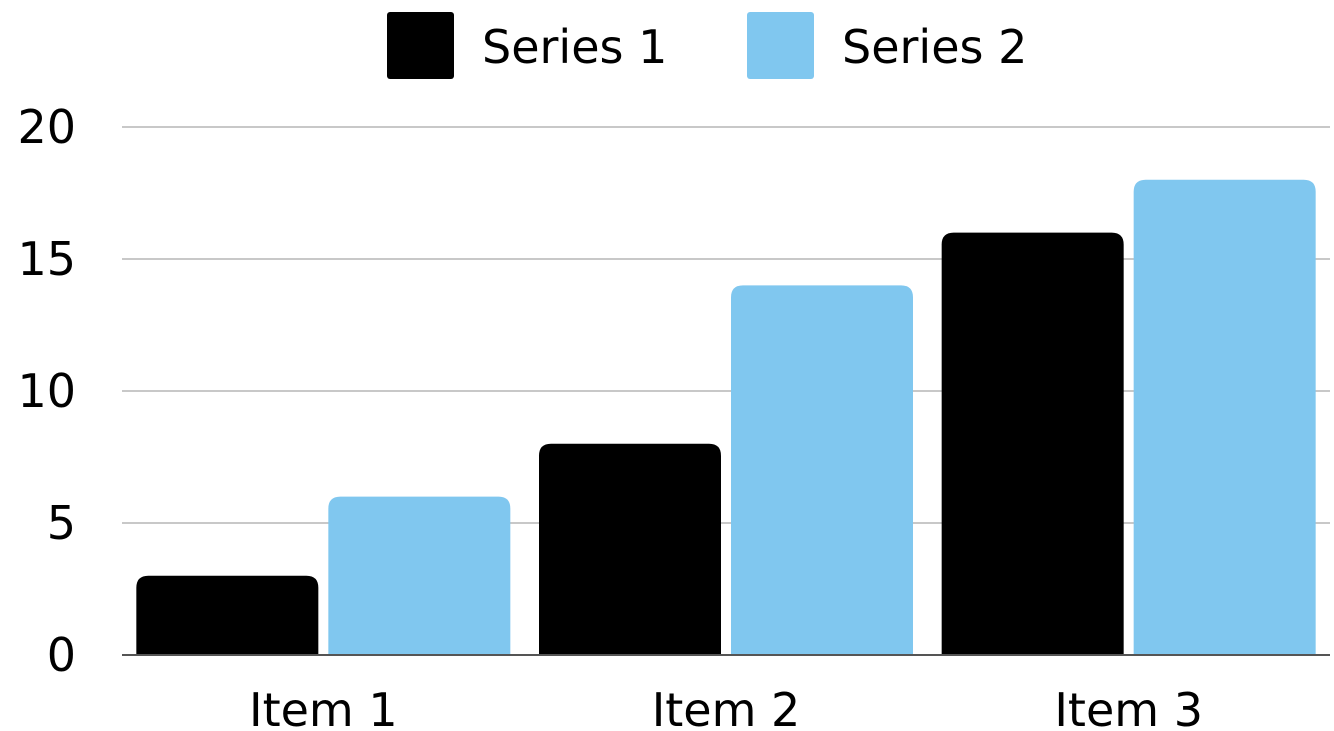  Describe the element at coordinates (630, 549) in the screenshot. I see `bar-series1-item2` at that location.